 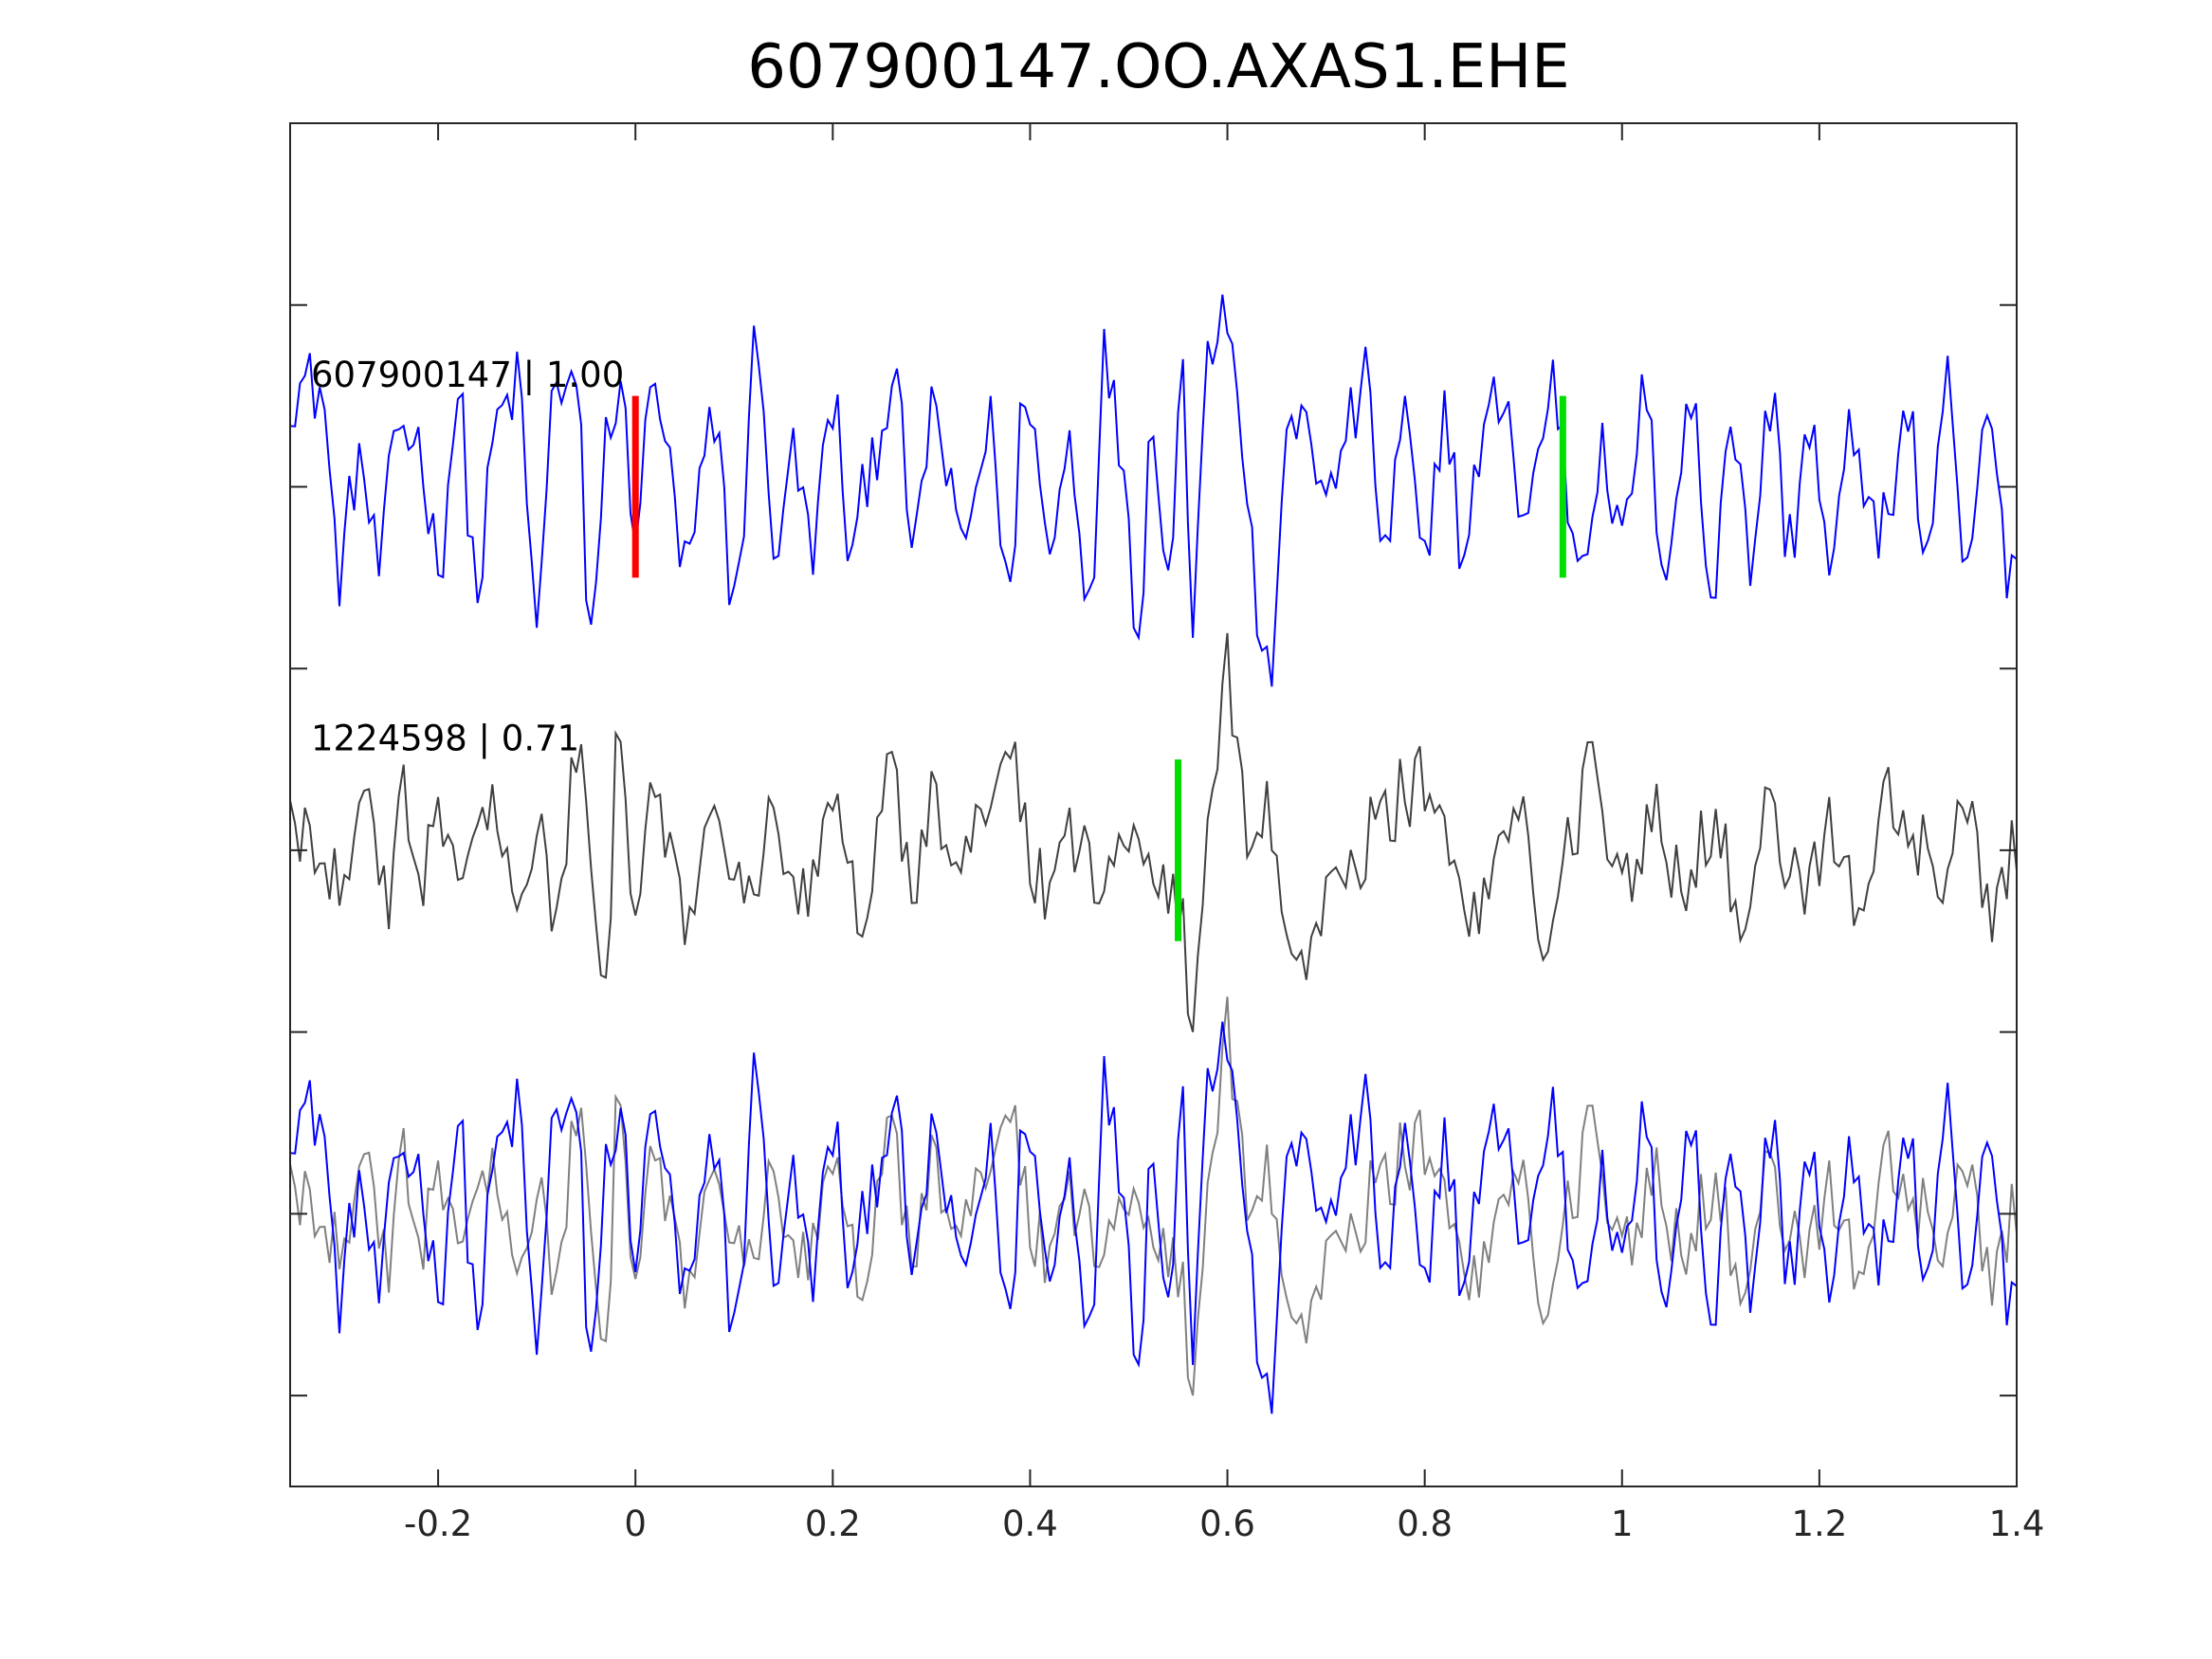 What do you see at coordinates (1030, 1524) in the screenshot?
I see `x-tick-label: 0.4` at bounding box center [1030, 1524].